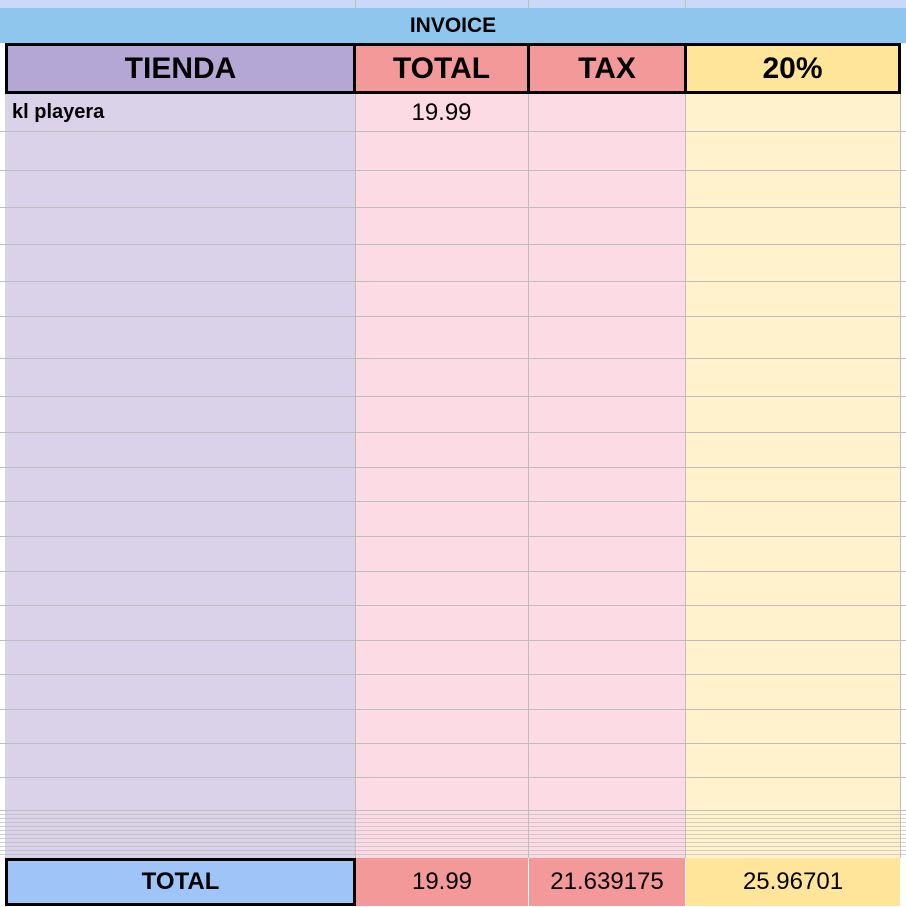 The image size is (906, 907). I want to click on header-tax: TAX, so click(607, 68).